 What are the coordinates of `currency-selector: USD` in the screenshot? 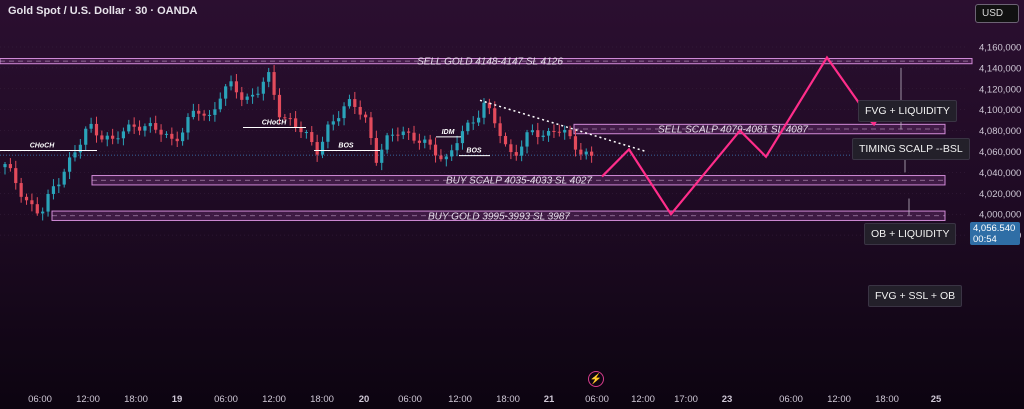 It's located at (997, 13).